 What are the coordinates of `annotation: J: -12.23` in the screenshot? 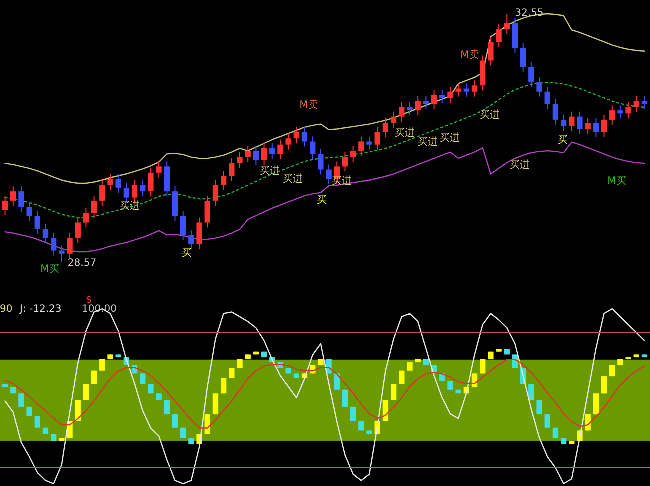 It's located at (40, 309).